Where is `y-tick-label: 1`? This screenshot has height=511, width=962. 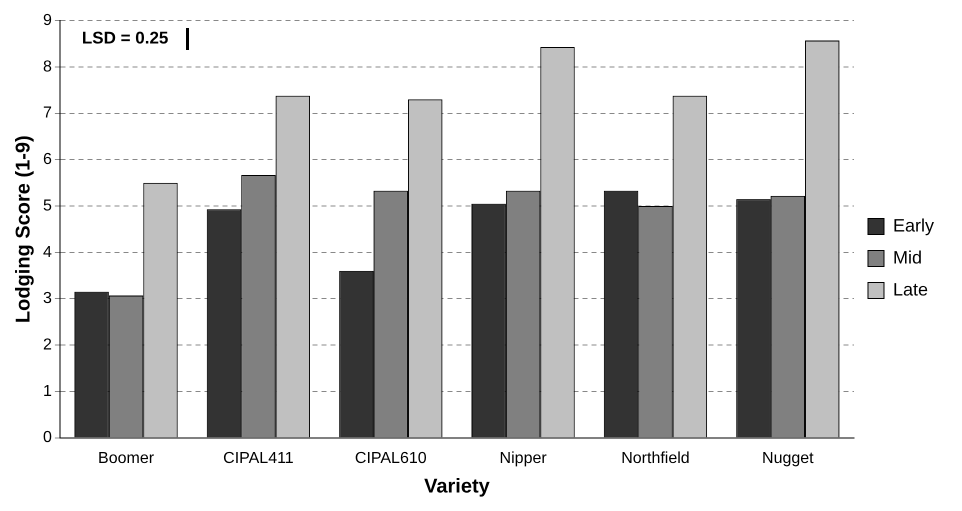 y-tick-label: 1 is located at coordinates (47, 391).